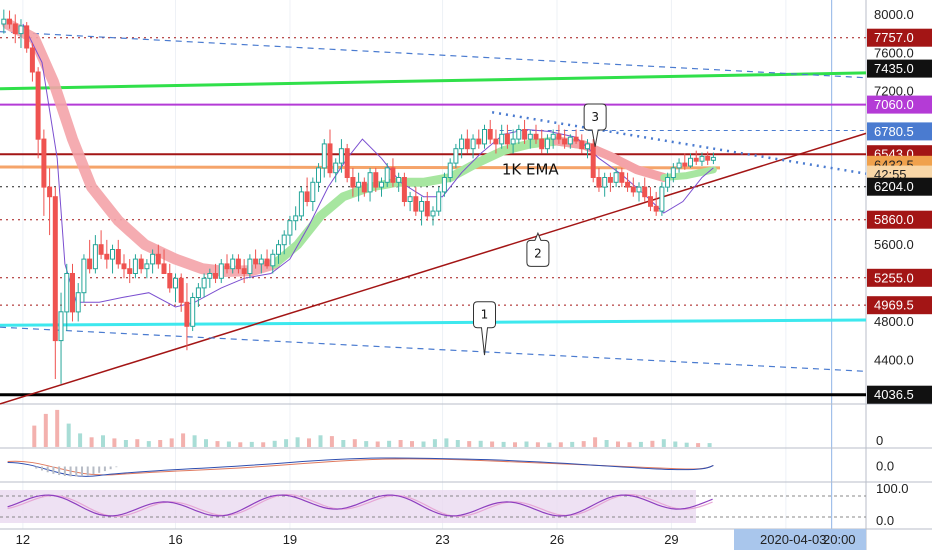 This screenshot has height=550, width=932. Describe the element at coordinates (595, 117) in the screenshot. I see `callout-label: 3` at that location.